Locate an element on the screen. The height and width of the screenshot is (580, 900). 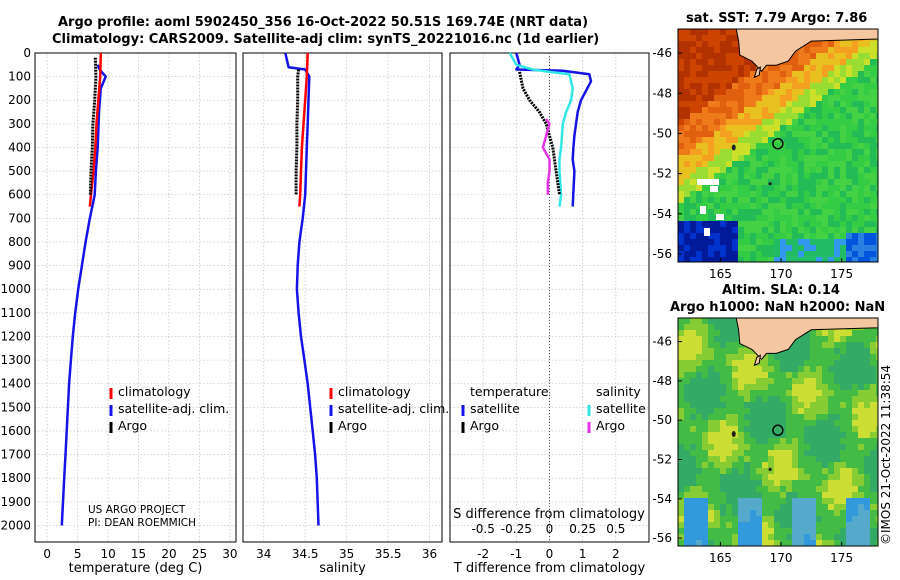
credit-project: US ARGO PROJECT is located at coordinates (137, 510).